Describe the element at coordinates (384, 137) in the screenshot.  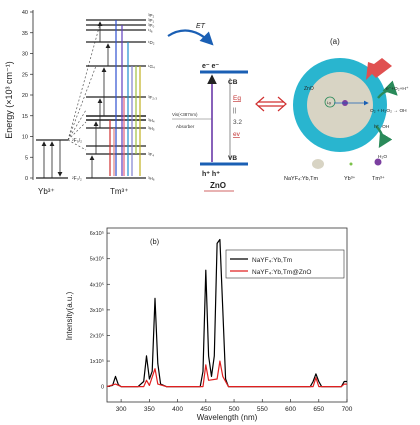
I see `hole-reaction-arrow` at that location.